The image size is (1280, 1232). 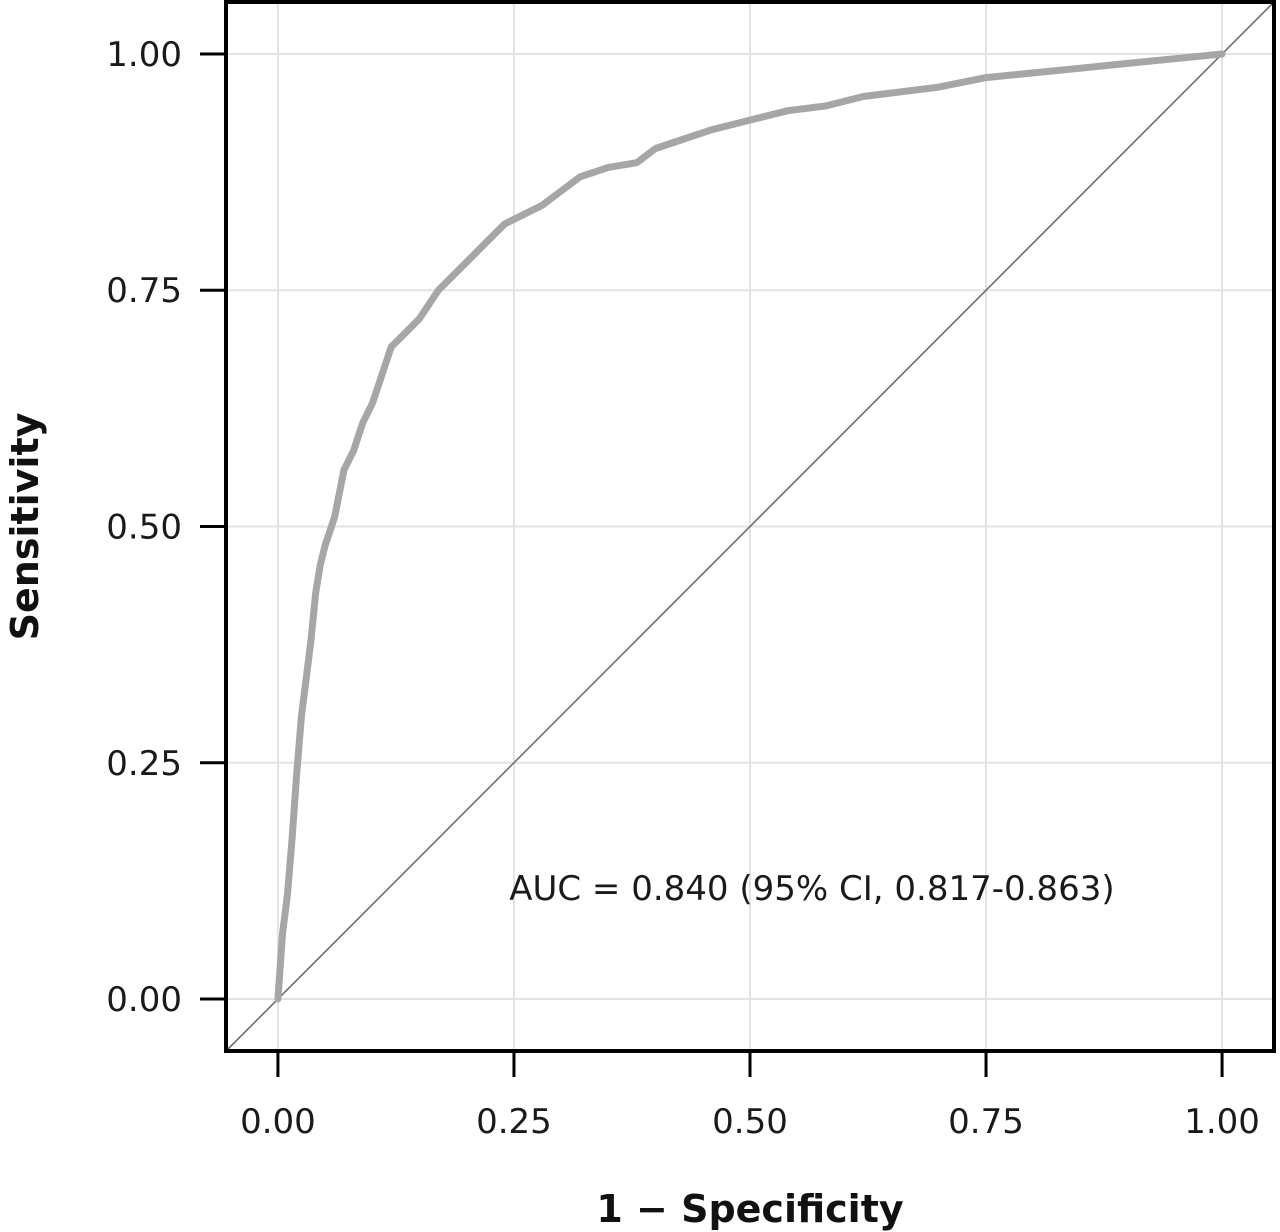 What do you see at coordinates (144, 764) in the screenshot?
I see `y-tick-label-1: 0.25` at bounding box center [144, 764].